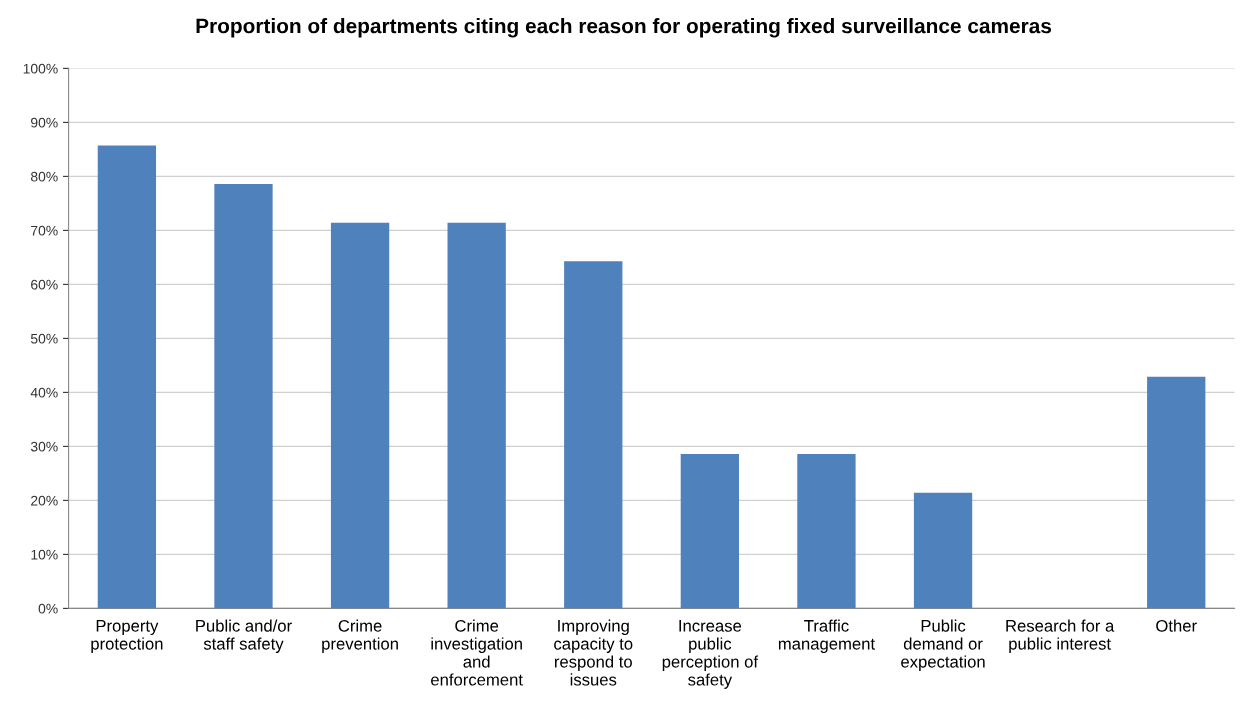 Image resolution: width=1247 pixels, height=720 pixels. I want to click on x-tick-label: Public demand or expectation, so click(943, 645).